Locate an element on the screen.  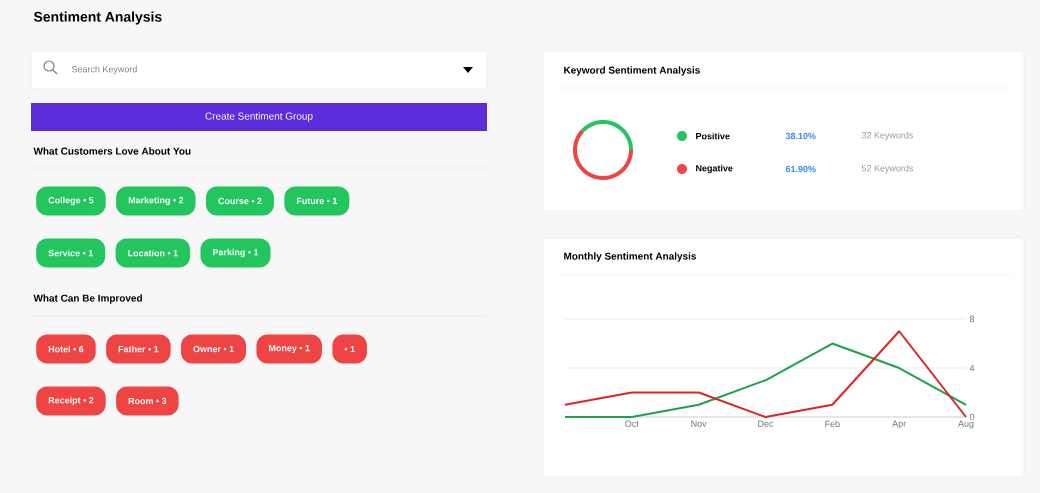
category-label: Future is located at coordinates (310, 201).